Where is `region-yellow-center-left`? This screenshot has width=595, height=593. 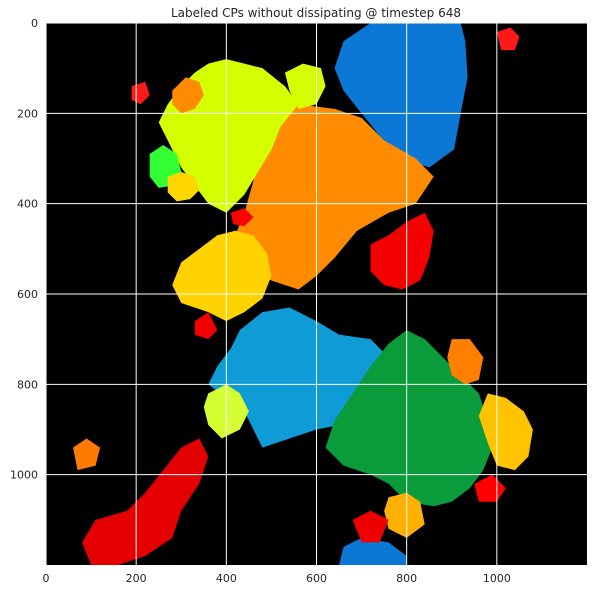 region-yellow-center-left is located at coordinates (222, 276).